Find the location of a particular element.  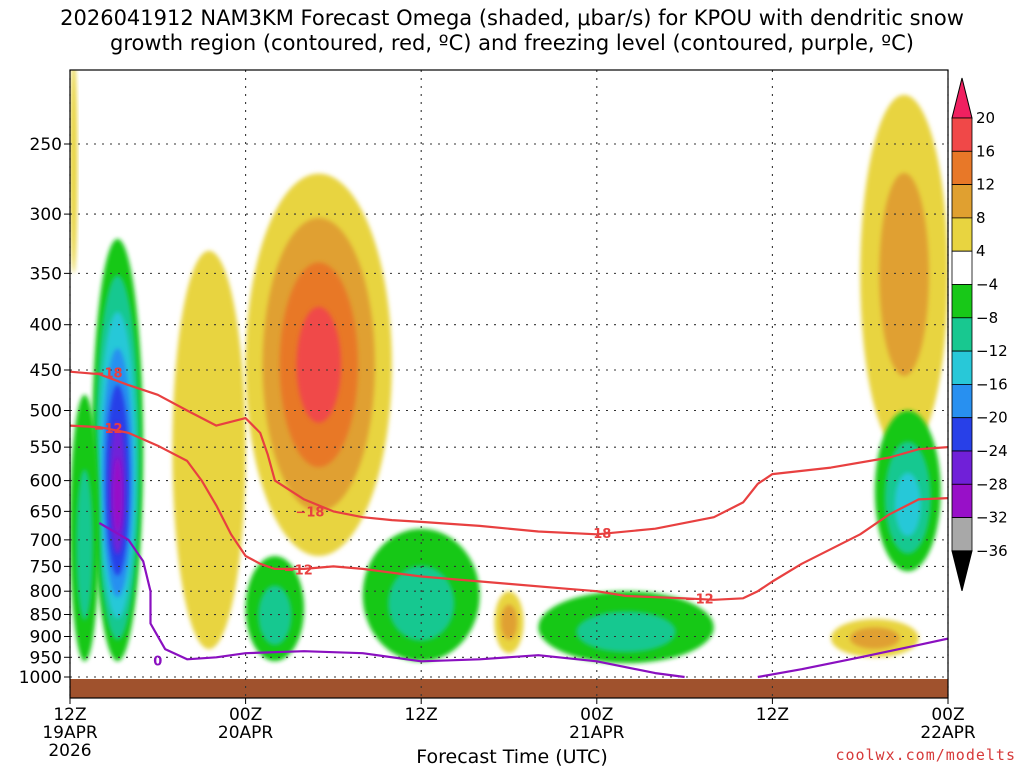

clabel-1-0: −12 is located at coordinates (108, 429).